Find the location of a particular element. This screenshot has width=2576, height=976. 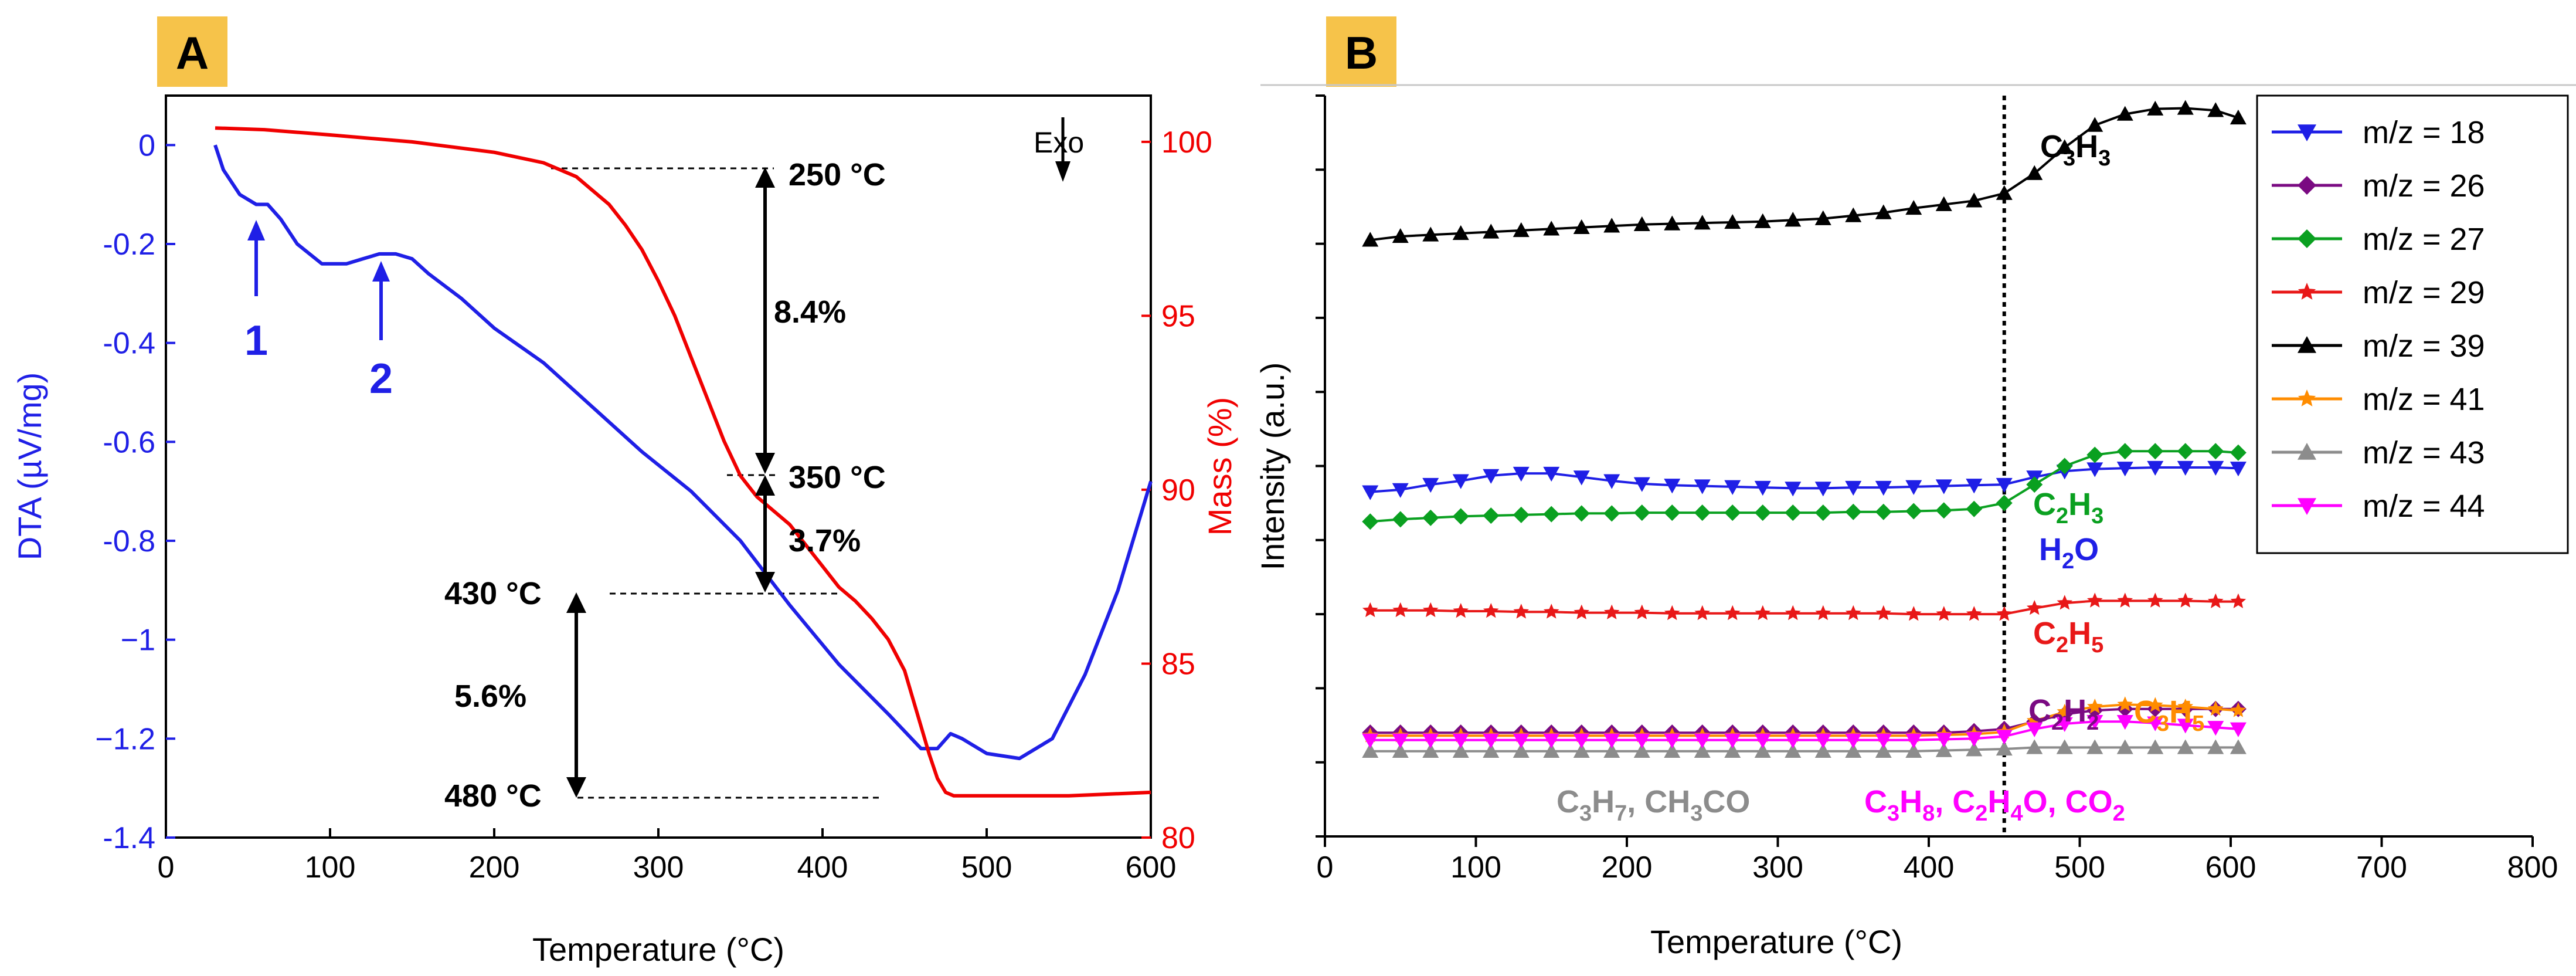

label-c2h5: C2H5 is located at coordinates (2068, 637).